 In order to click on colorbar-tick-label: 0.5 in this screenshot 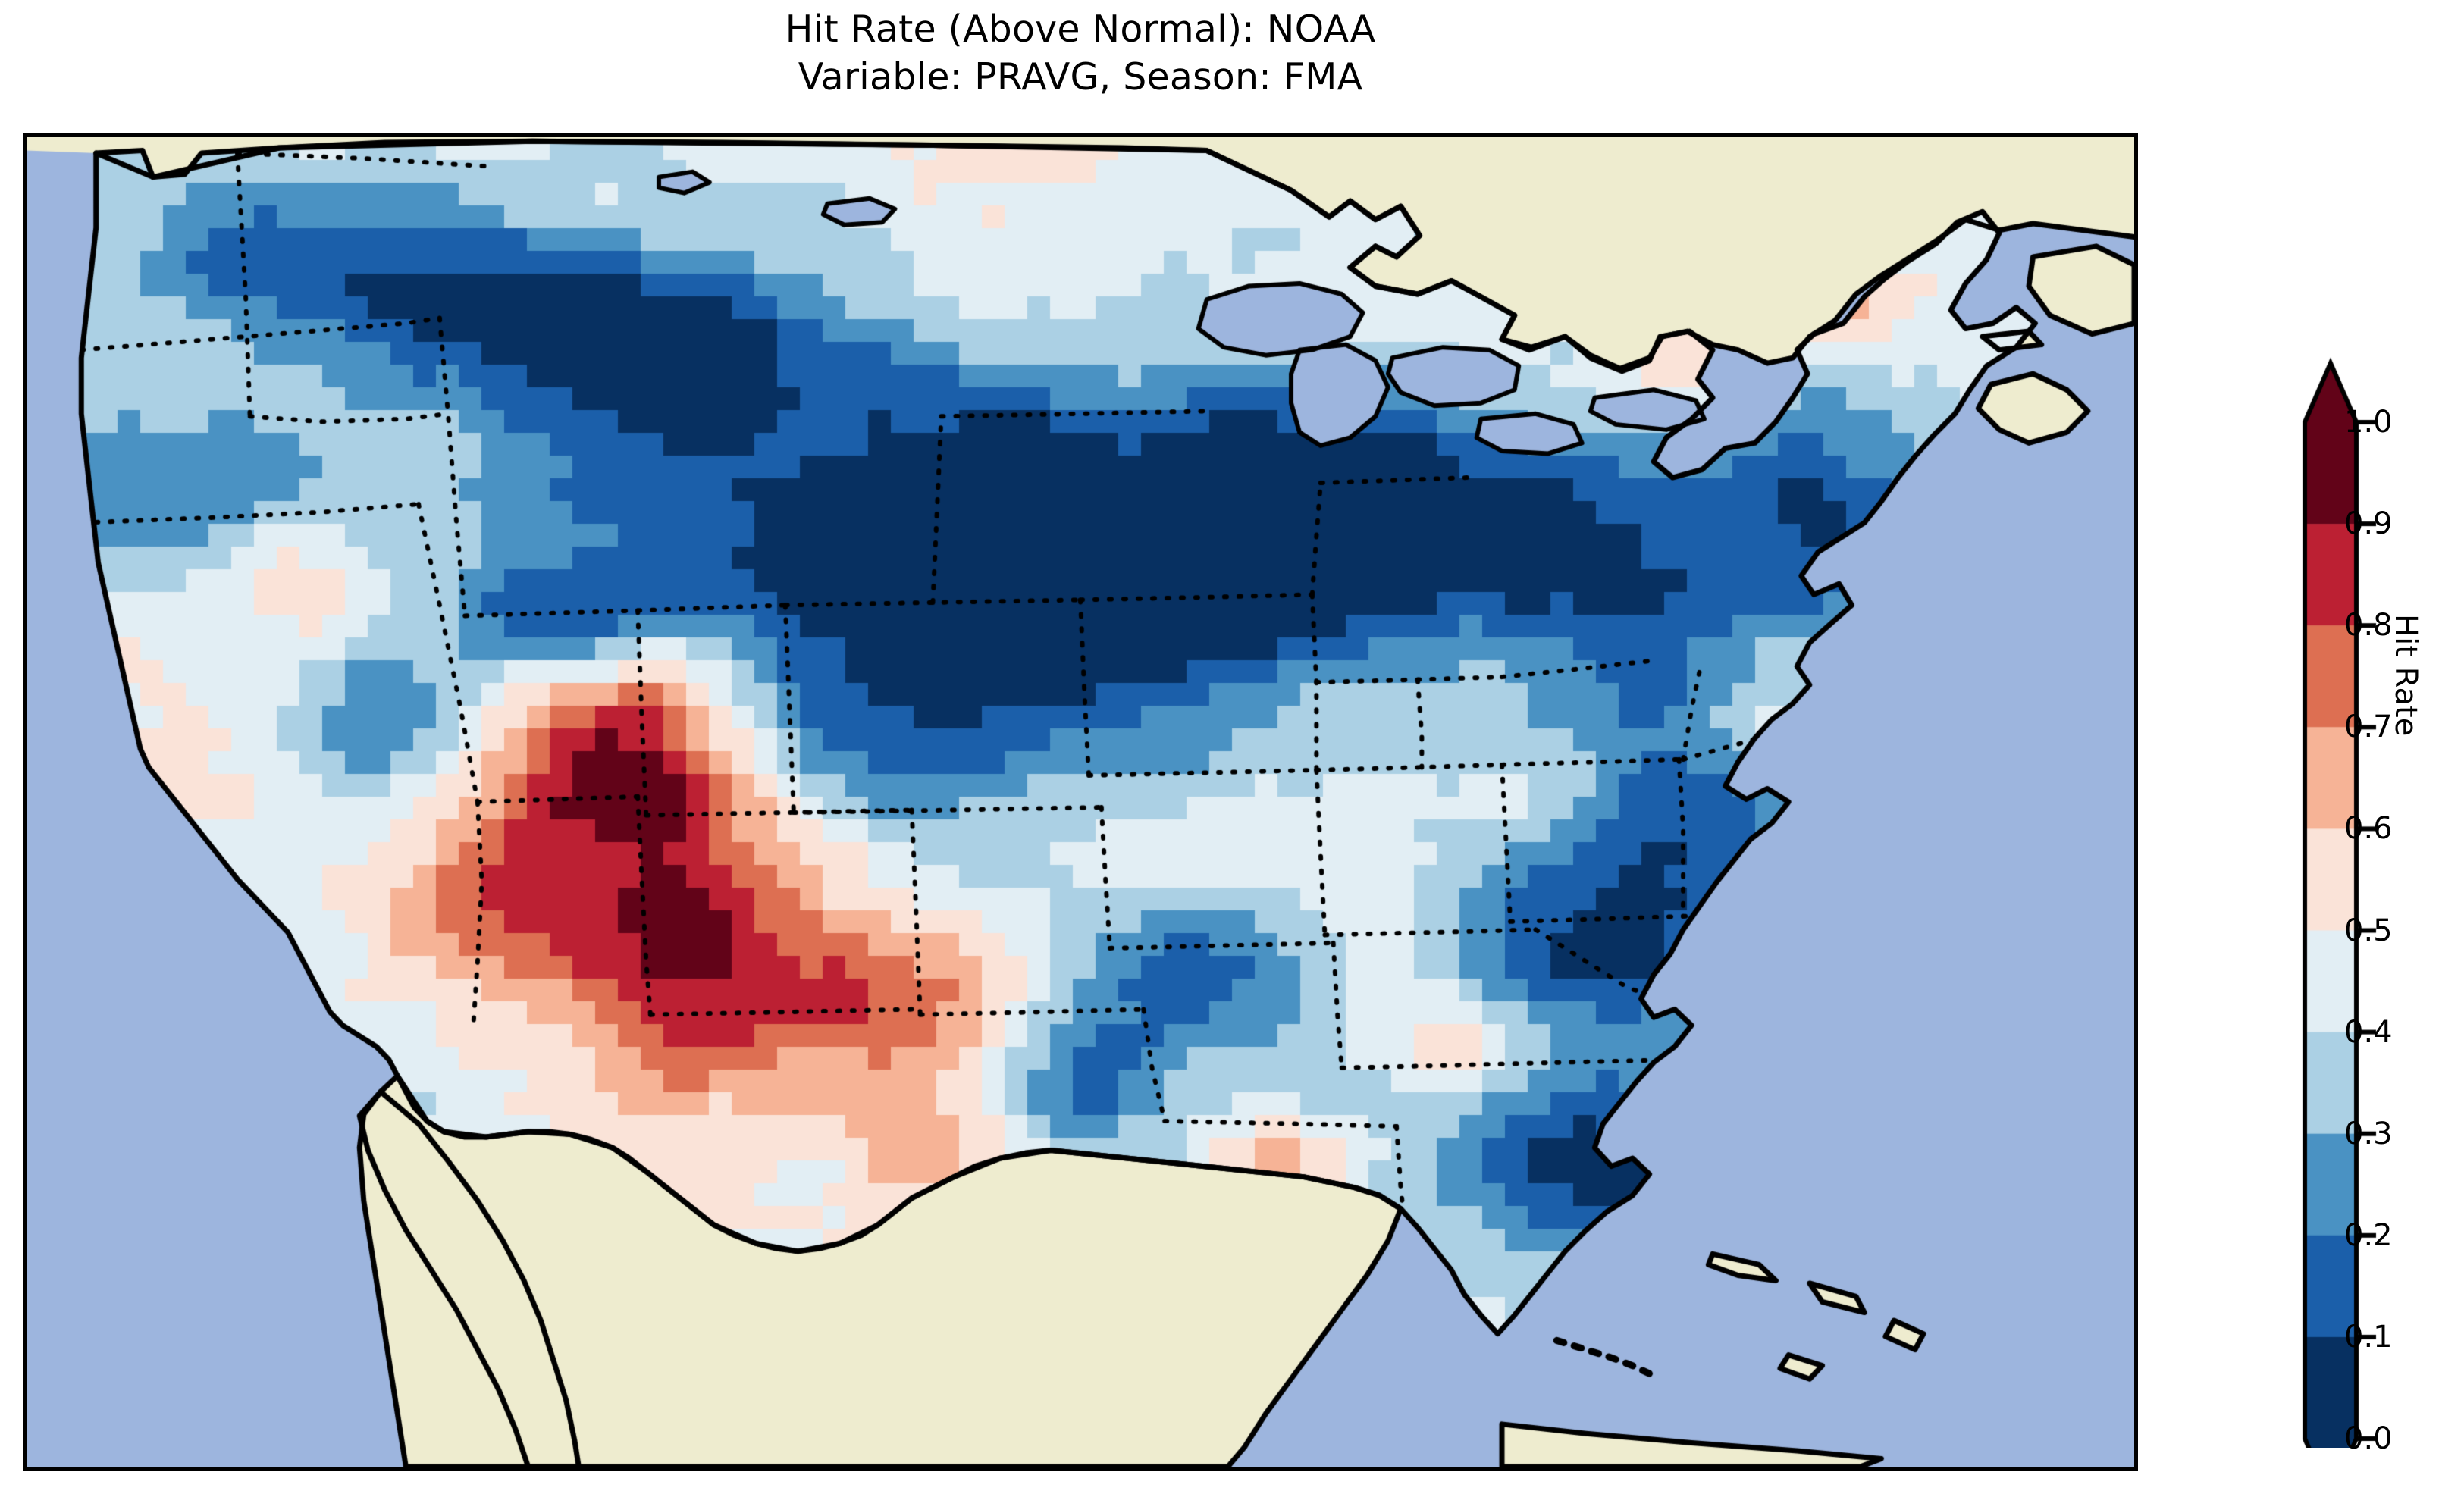, I will do `click(2368, 930)`.